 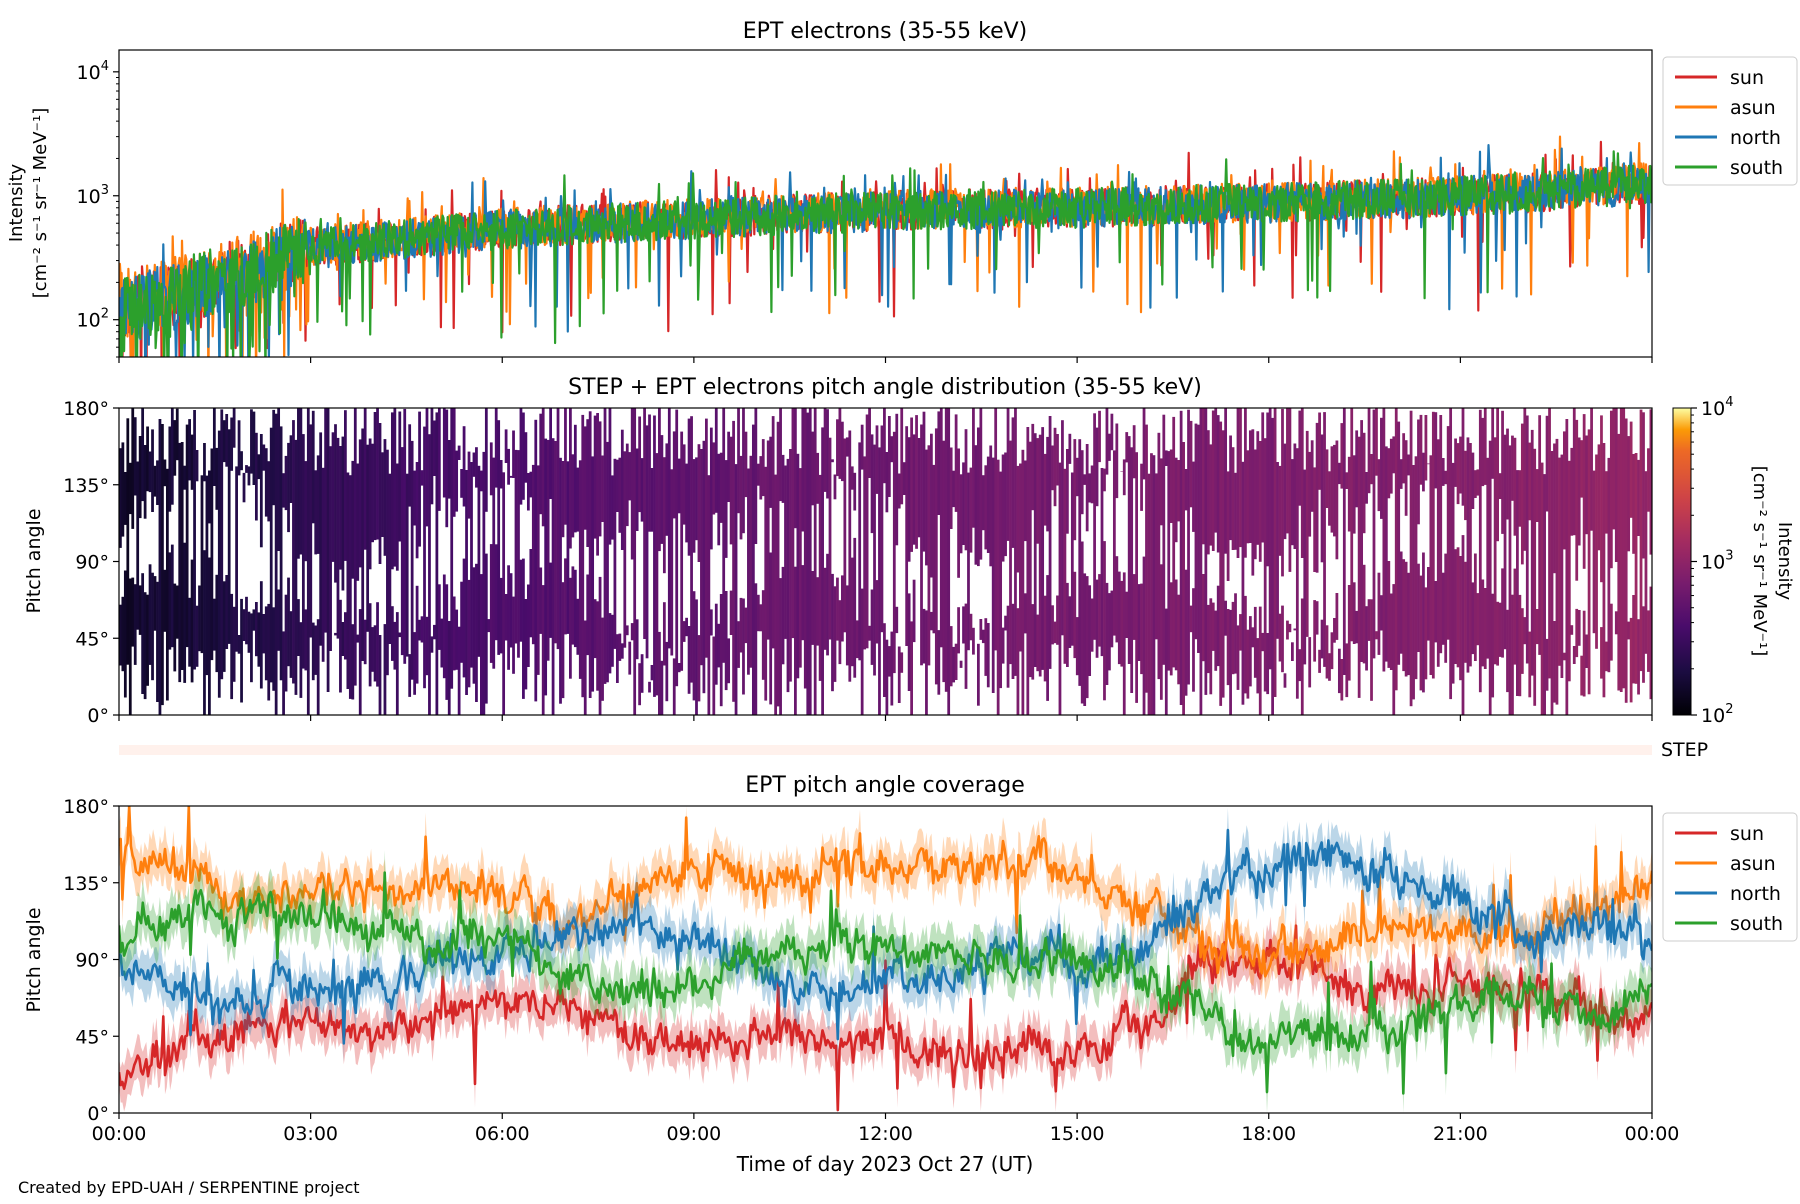 What do you see at coordinates (502, 1134) in the screenshot?
I see `coverage-xtick-label-2: 06:00` at bounding box center [502, 1134].